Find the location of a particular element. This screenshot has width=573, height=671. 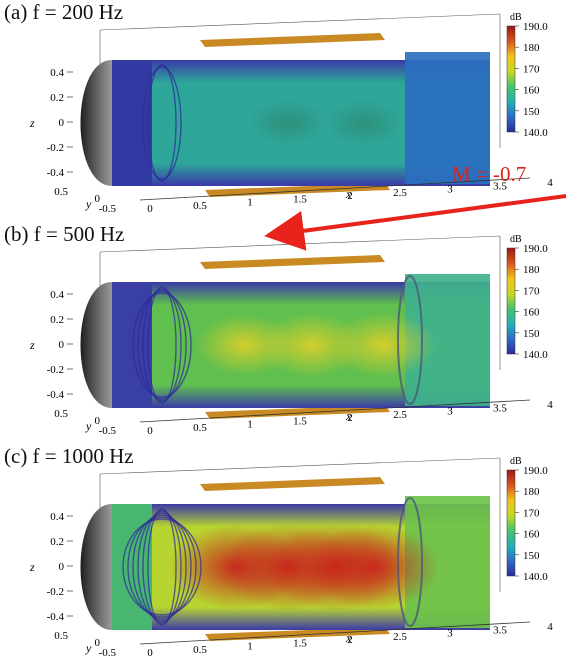

panel-a-title: (a) f = 200 Hz is located at coordinates (64, 12).